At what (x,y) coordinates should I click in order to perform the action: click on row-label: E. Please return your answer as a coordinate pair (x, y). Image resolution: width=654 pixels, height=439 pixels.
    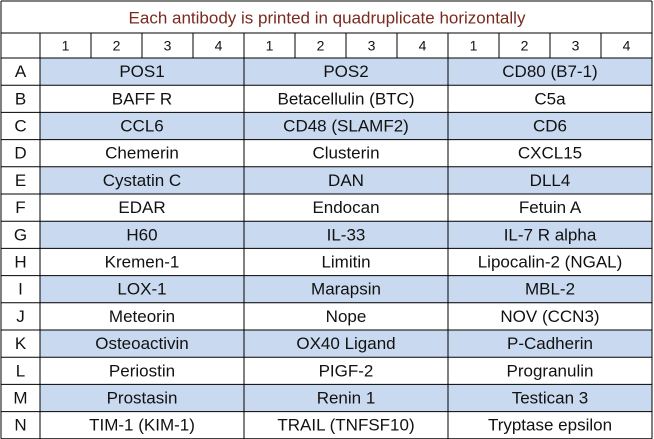
    Looking at the image, I should click on (20, 180).